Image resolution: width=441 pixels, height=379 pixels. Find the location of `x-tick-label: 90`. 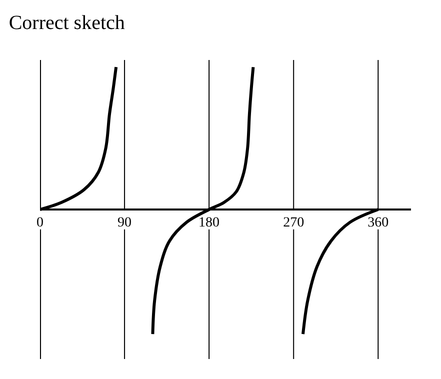

x-tick-label: 90 is located at coordinates (125, 223).